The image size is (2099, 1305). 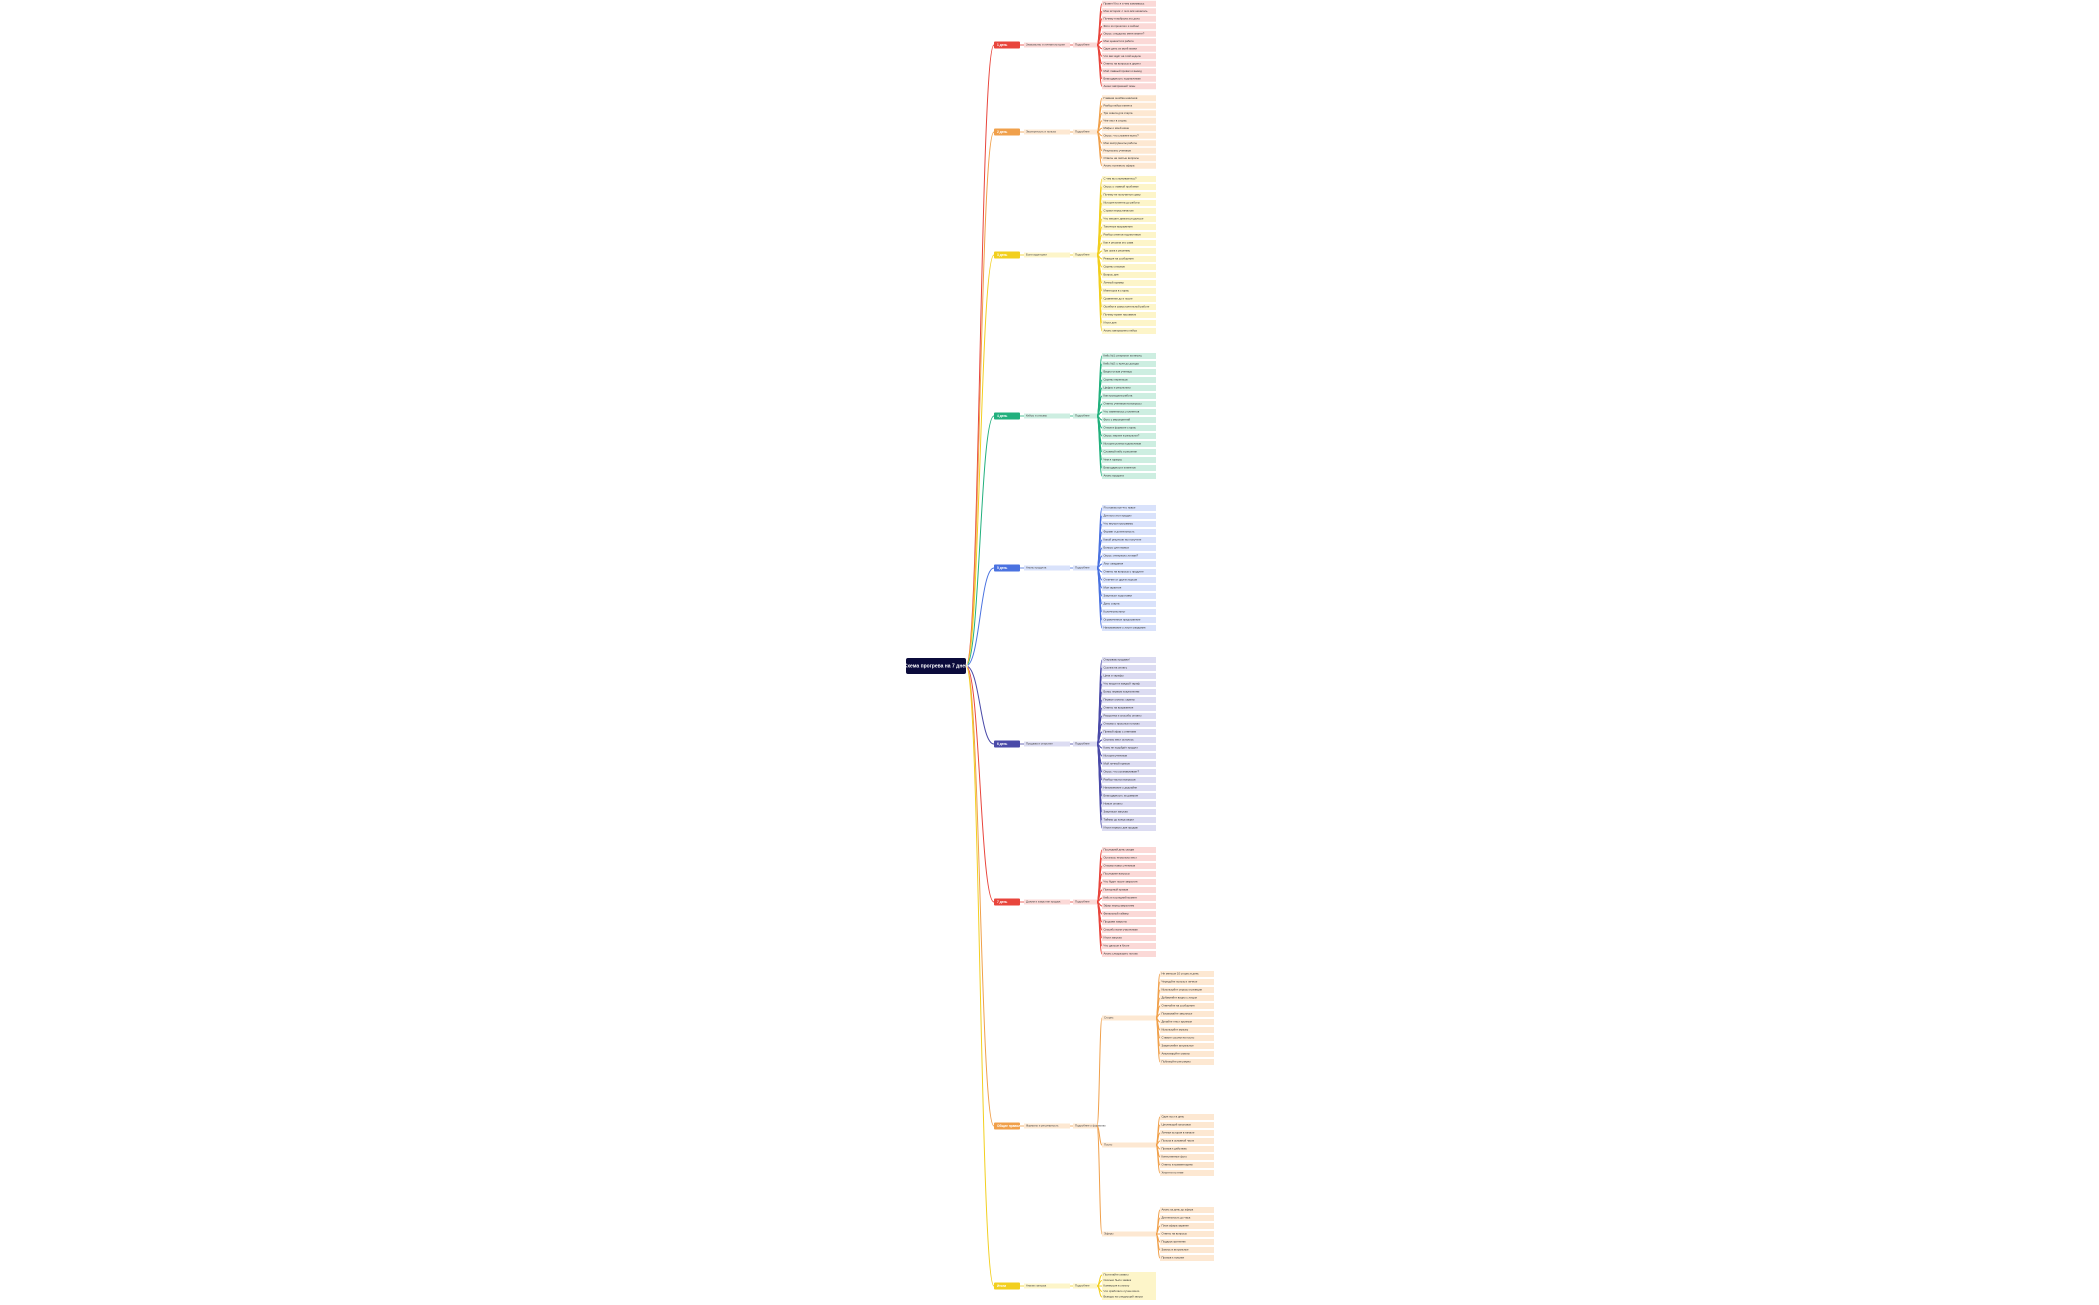 I want to click on leaf-label: Итоги дня, so click(x=1110, y=323).